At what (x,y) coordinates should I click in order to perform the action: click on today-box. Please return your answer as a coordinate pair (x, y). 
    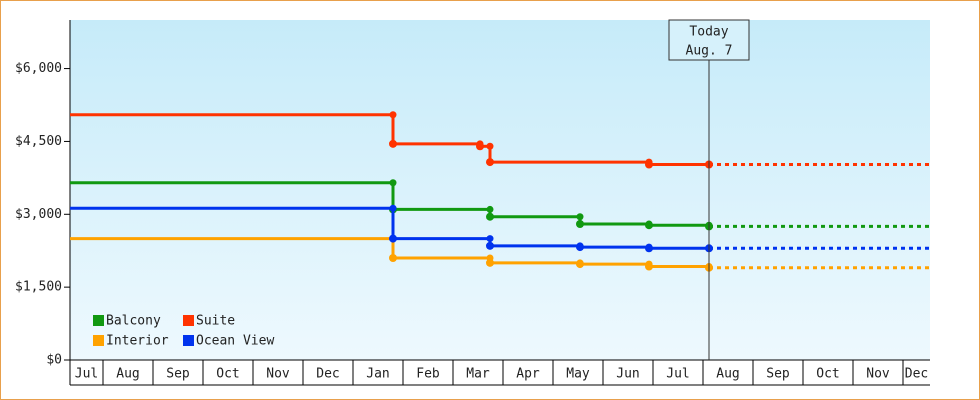
    Looking at the image, I should click on (709, 40).